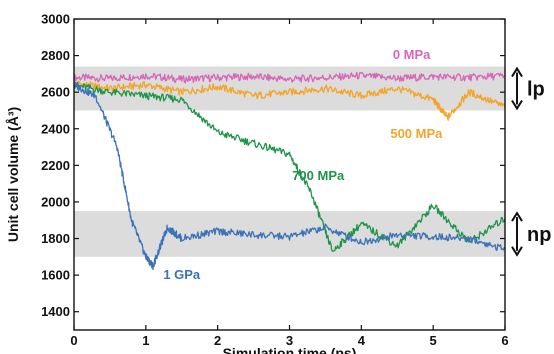  Describe the element at coordinates (289, 234) in the screenshot. I see `band-np` at that location.